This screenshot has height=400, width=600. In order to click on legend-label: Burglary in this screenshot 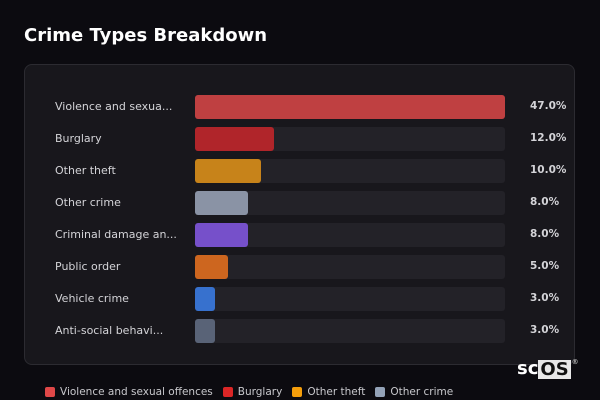, I will do `click(260, 392)`.